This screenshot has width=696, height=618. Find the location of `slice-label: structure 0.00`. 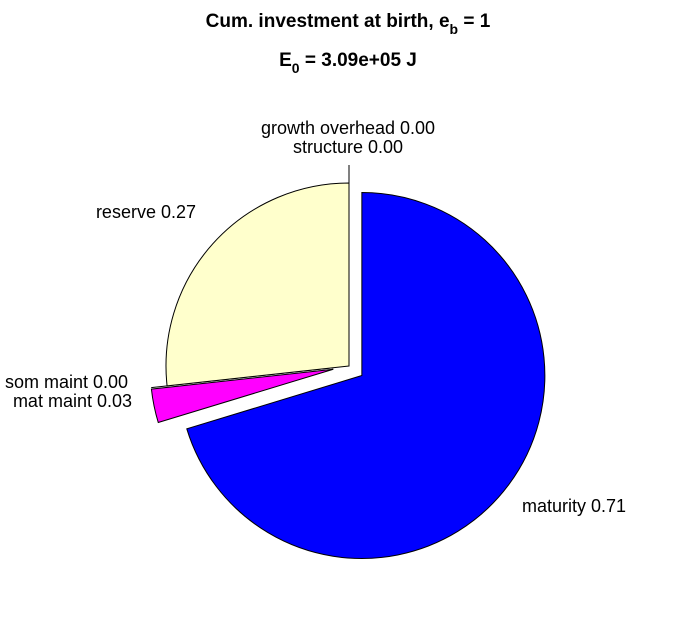

slice-label: structure 0.00 is located at coordinates (348, 147).